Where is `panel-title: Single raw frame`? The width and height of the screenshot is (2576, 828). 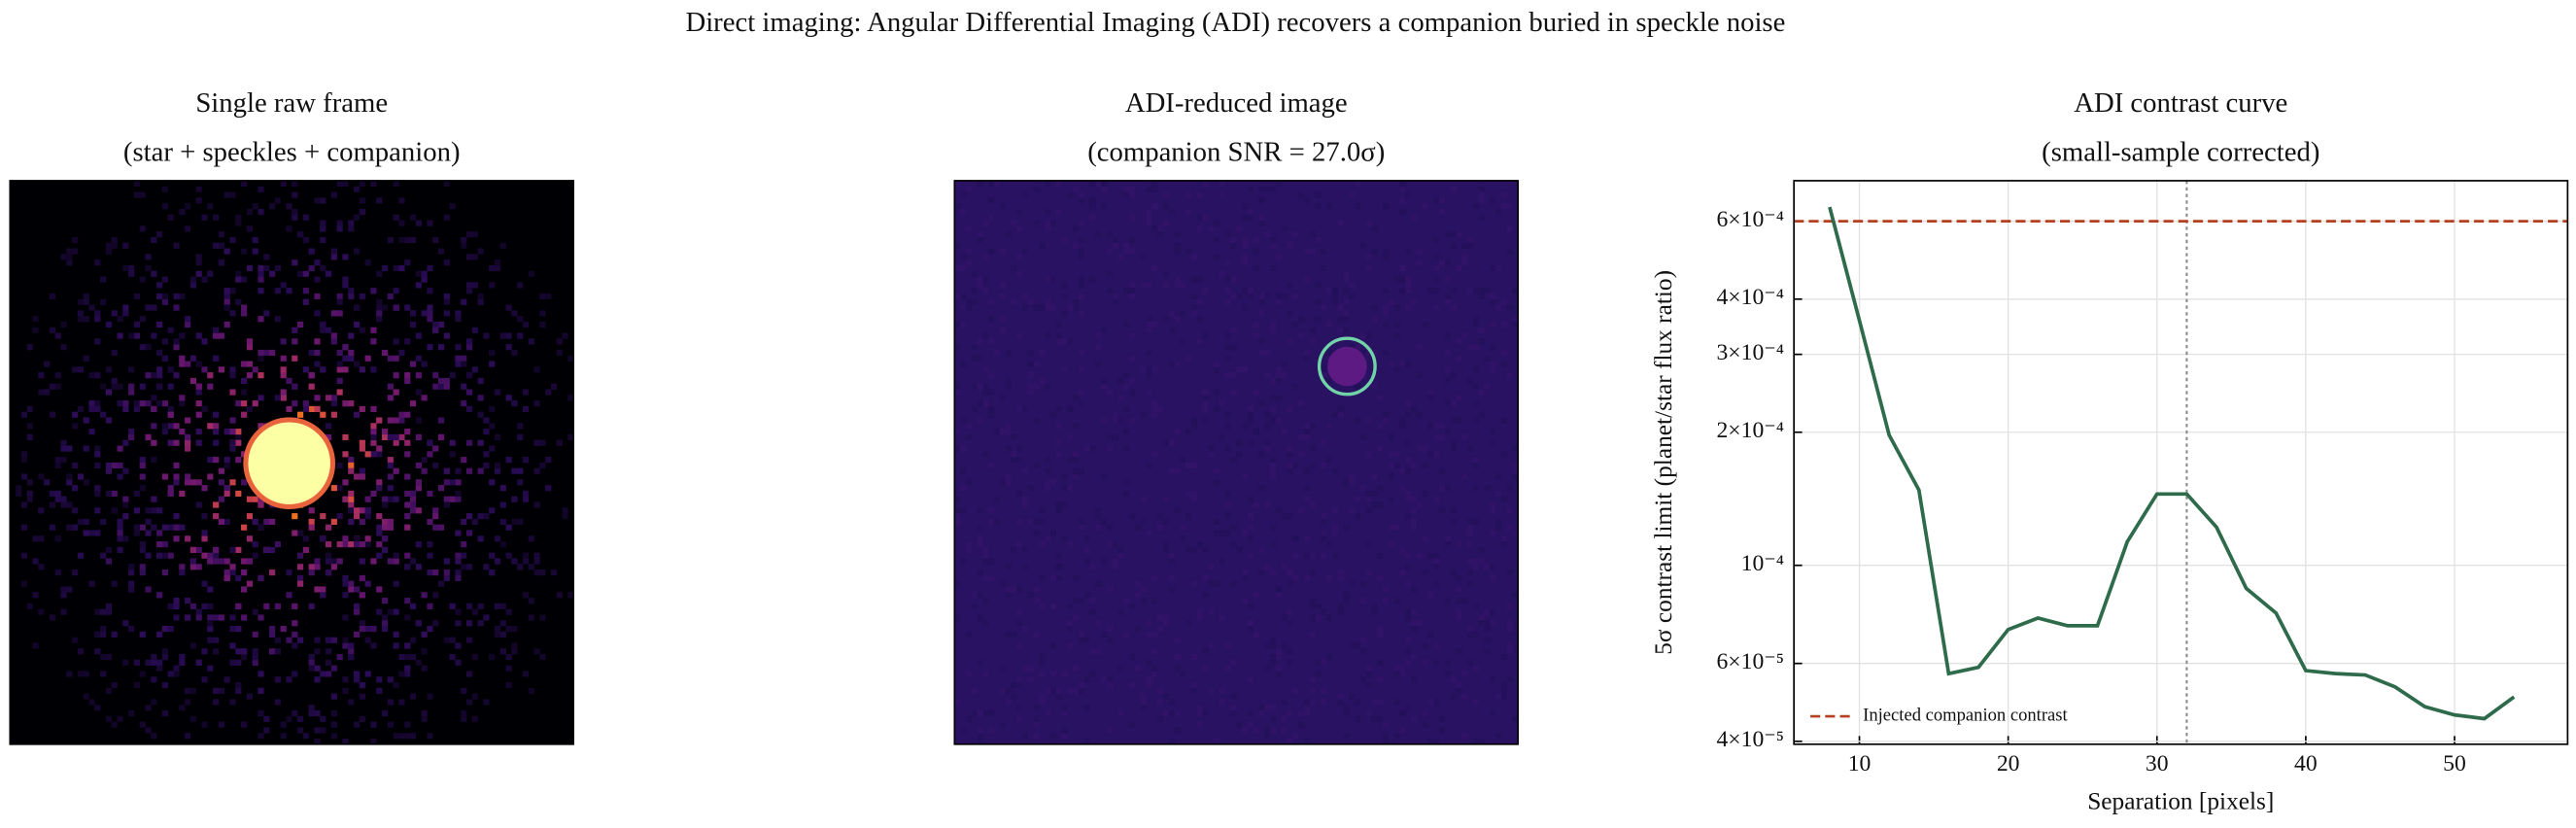
panel-title: Single raw frame is located at coordinates (291, 103).